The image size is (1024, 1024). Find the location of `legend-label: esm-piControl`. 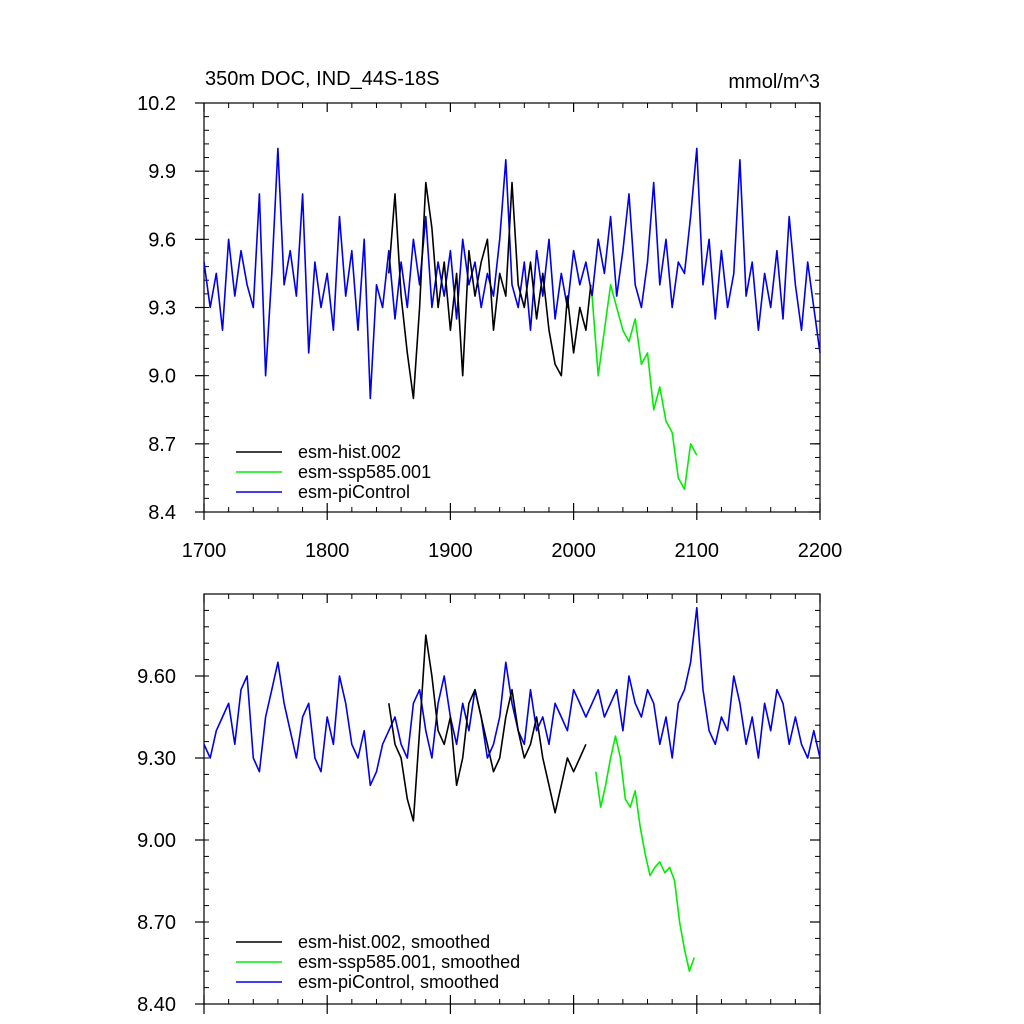

legend-label: esm-piControl is located at coordinates (354, 492).